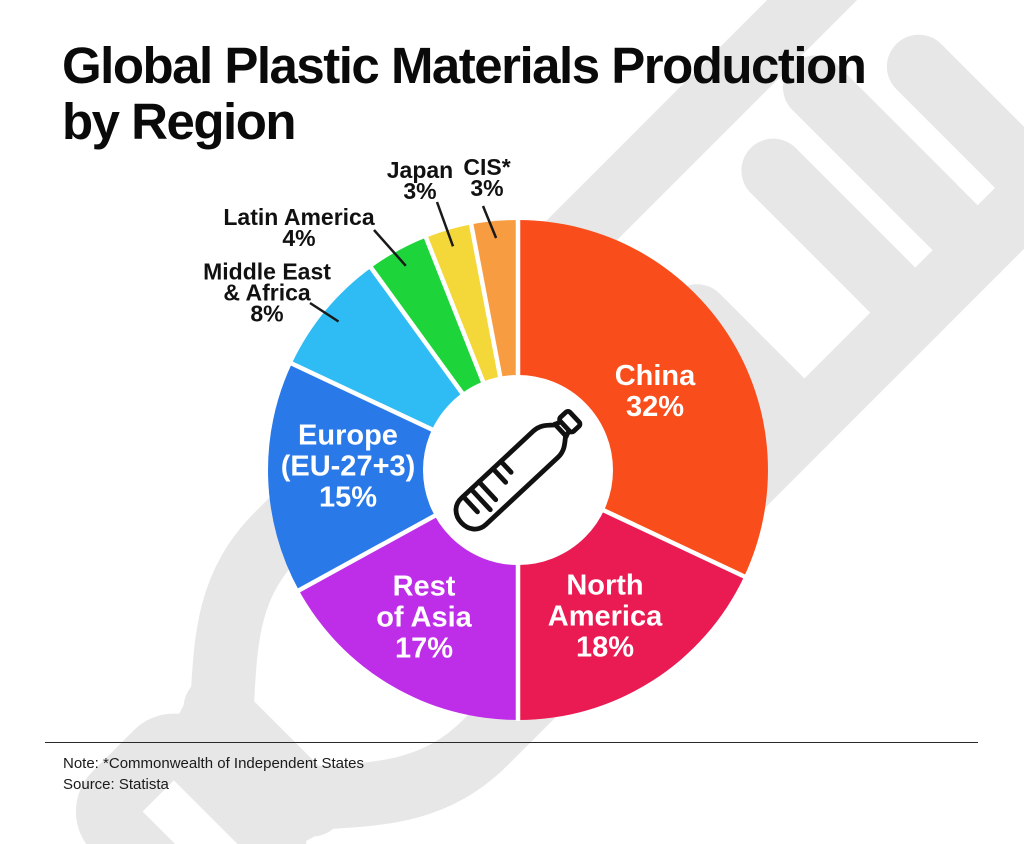 This screenshot has width=1024, height=844. I want to click on page-title-line1: Global Plastic Materials Production, so click(464, 65).